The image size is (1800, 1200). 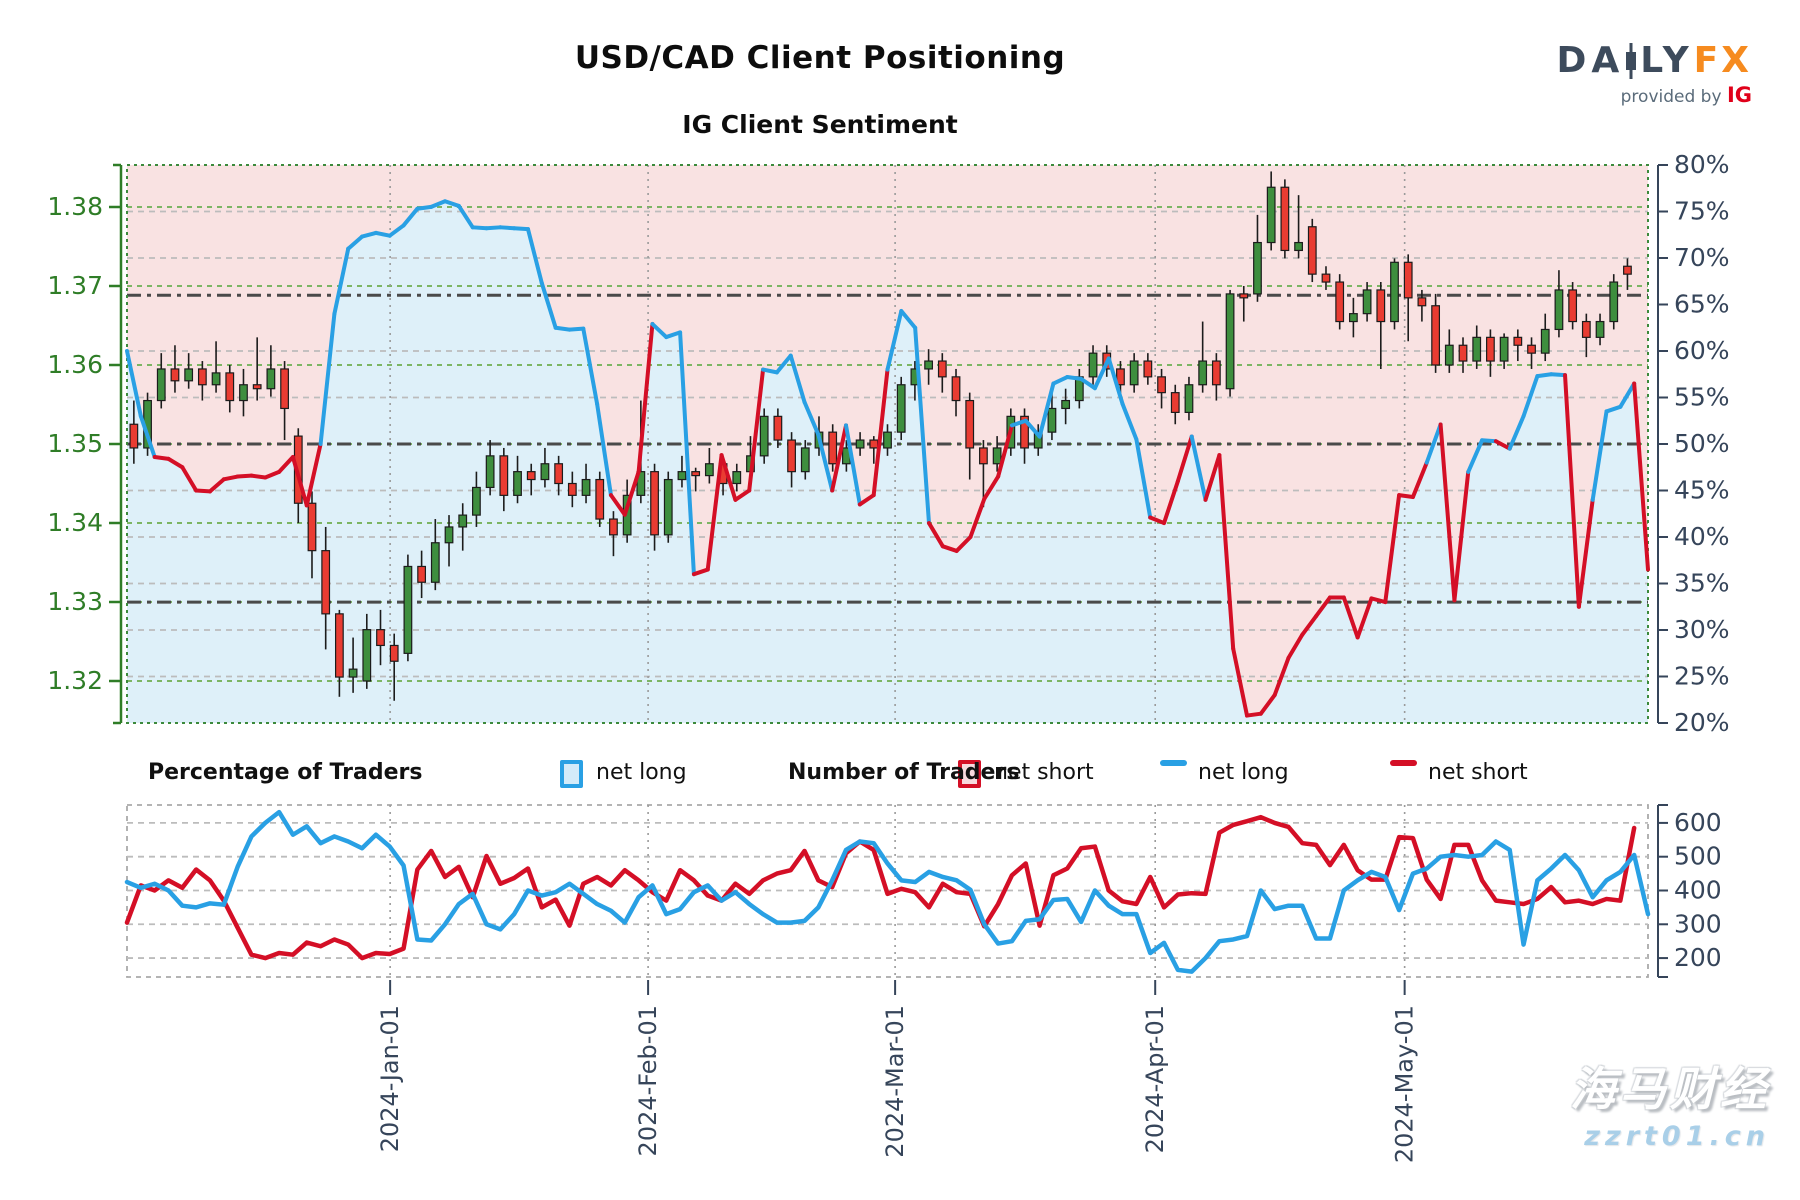 I want to click on svg-text: 30%, so click(x=1702, y=629).